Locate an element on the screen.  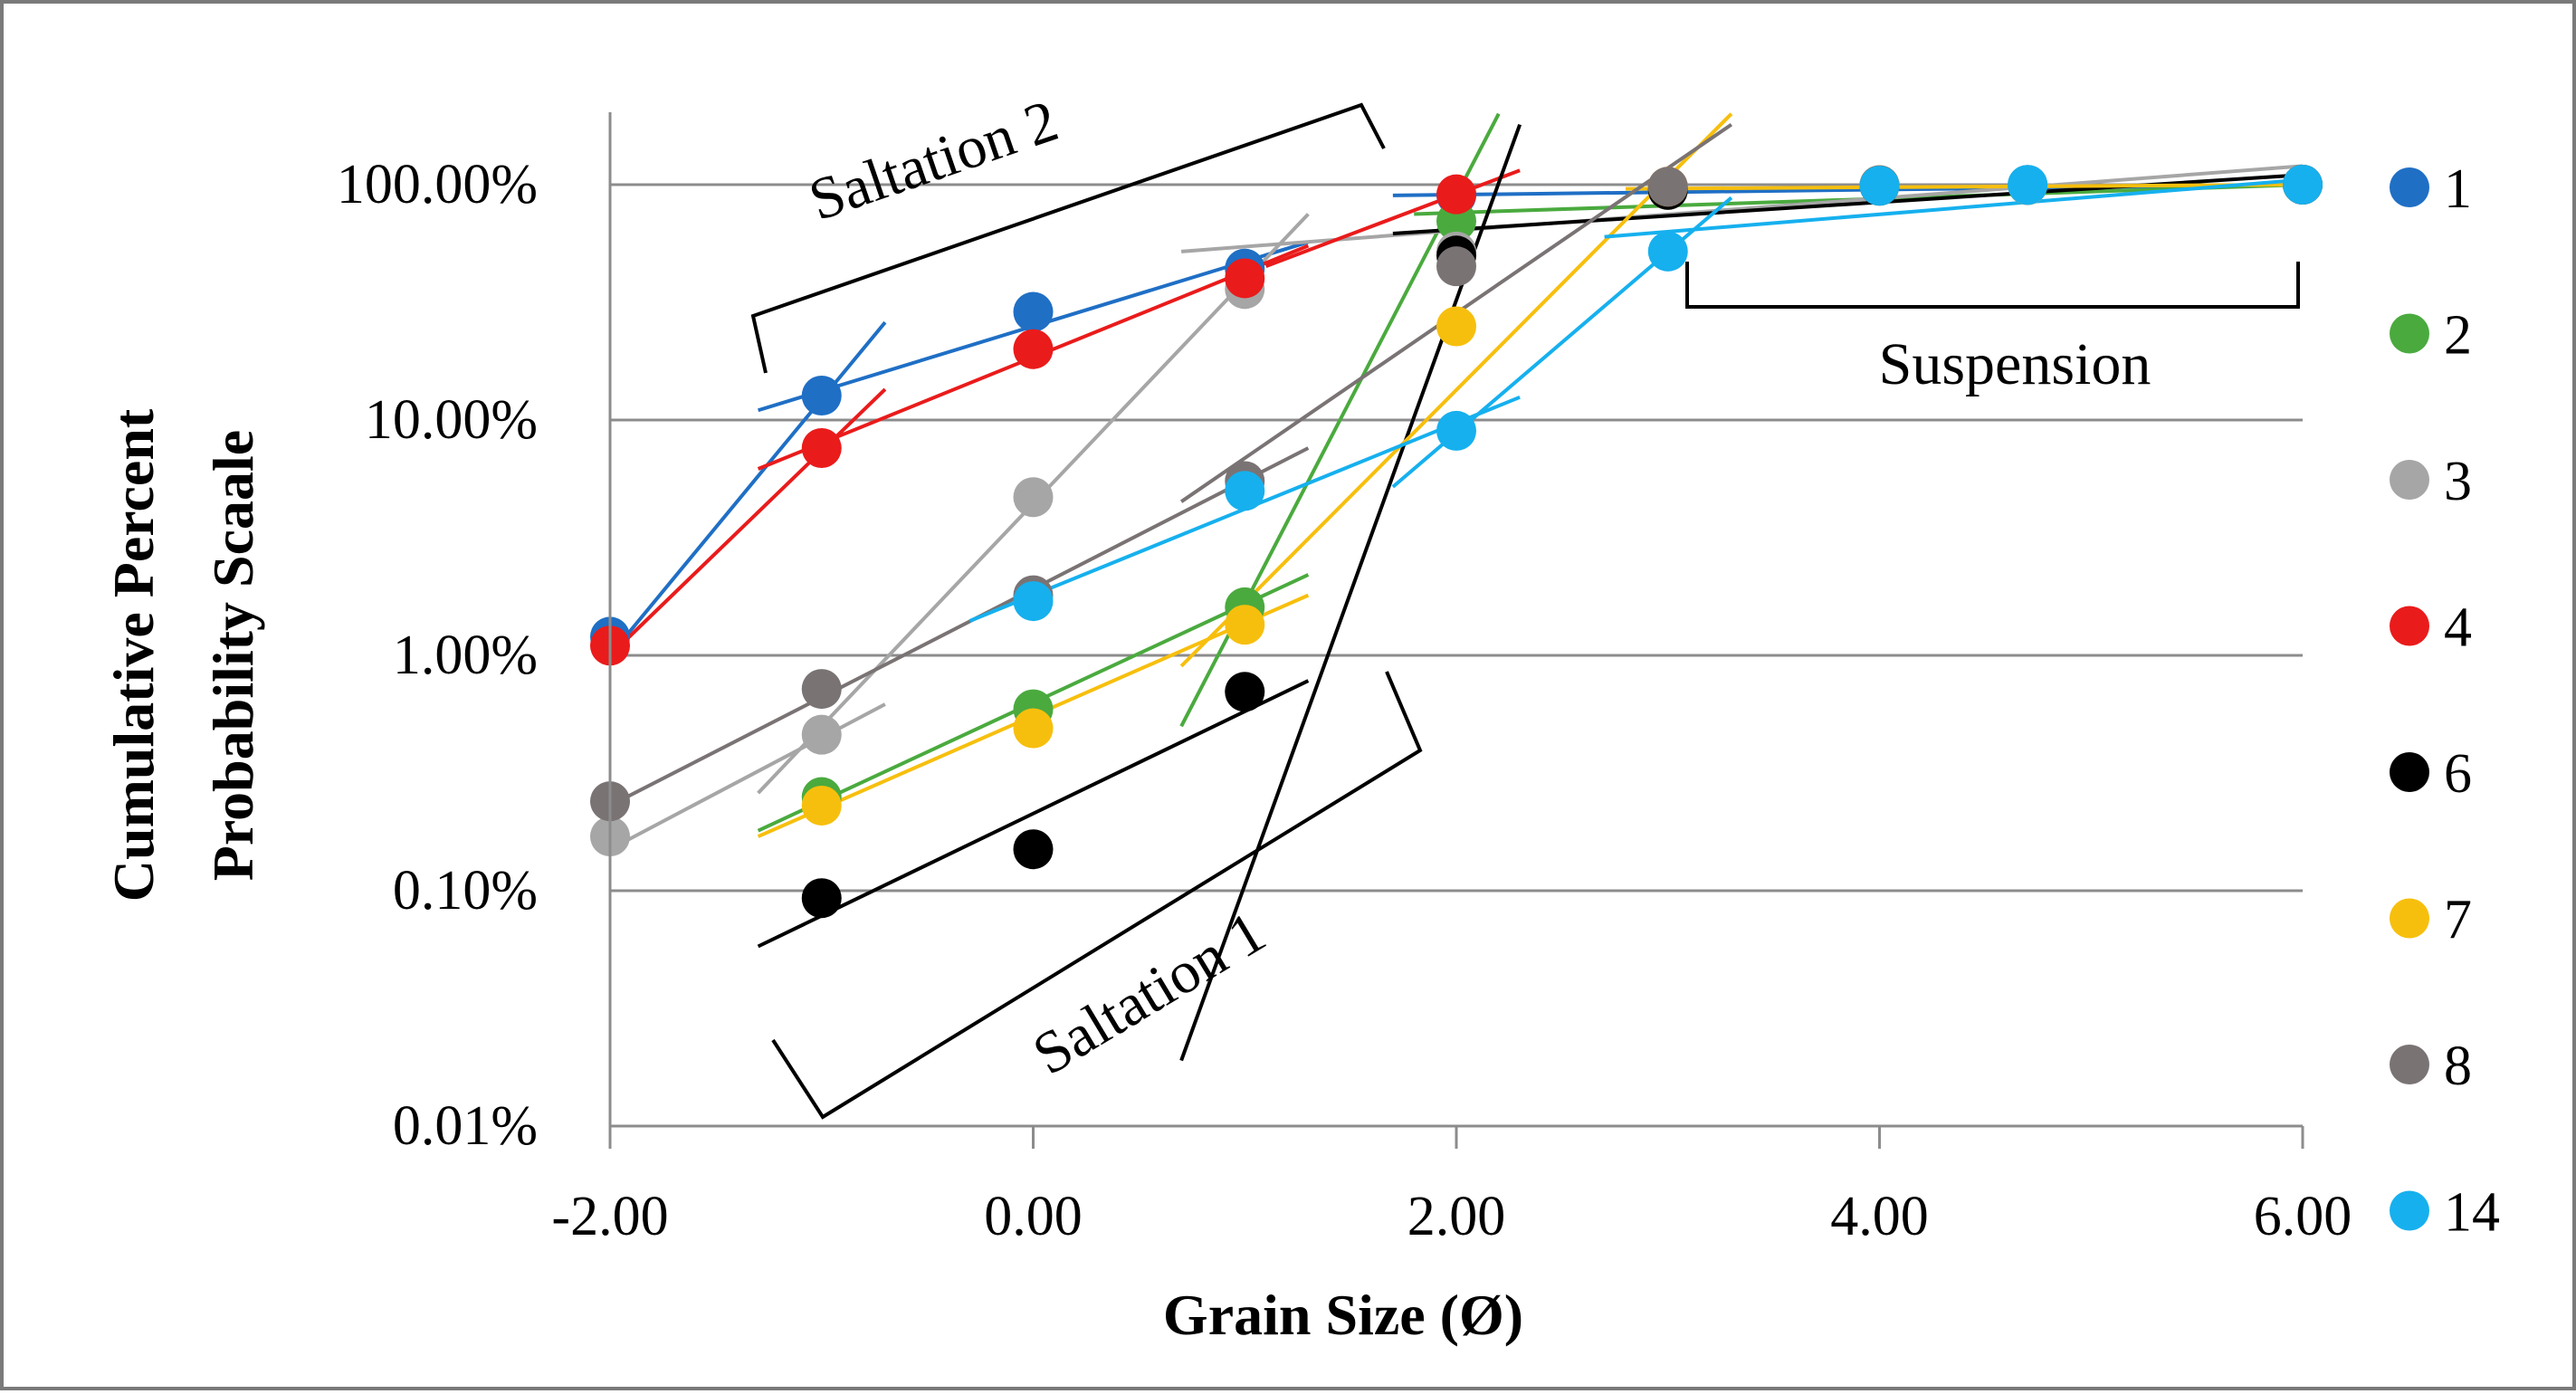
saltation-1-label: Saltation 1 is located at coordinates (1149, 993).